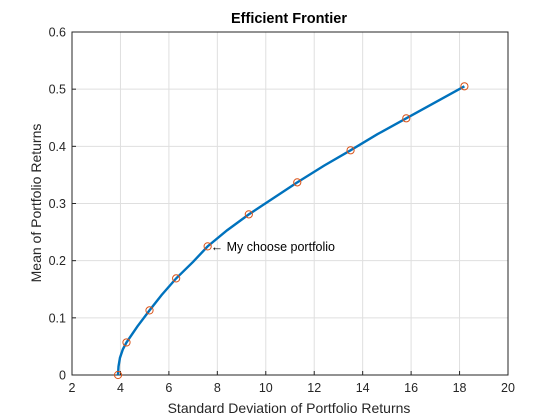  Describe the element at coordinates (36, 203) in the screenshot. I see `y-axis-label: Mean of Portfolio Returns` at that location.